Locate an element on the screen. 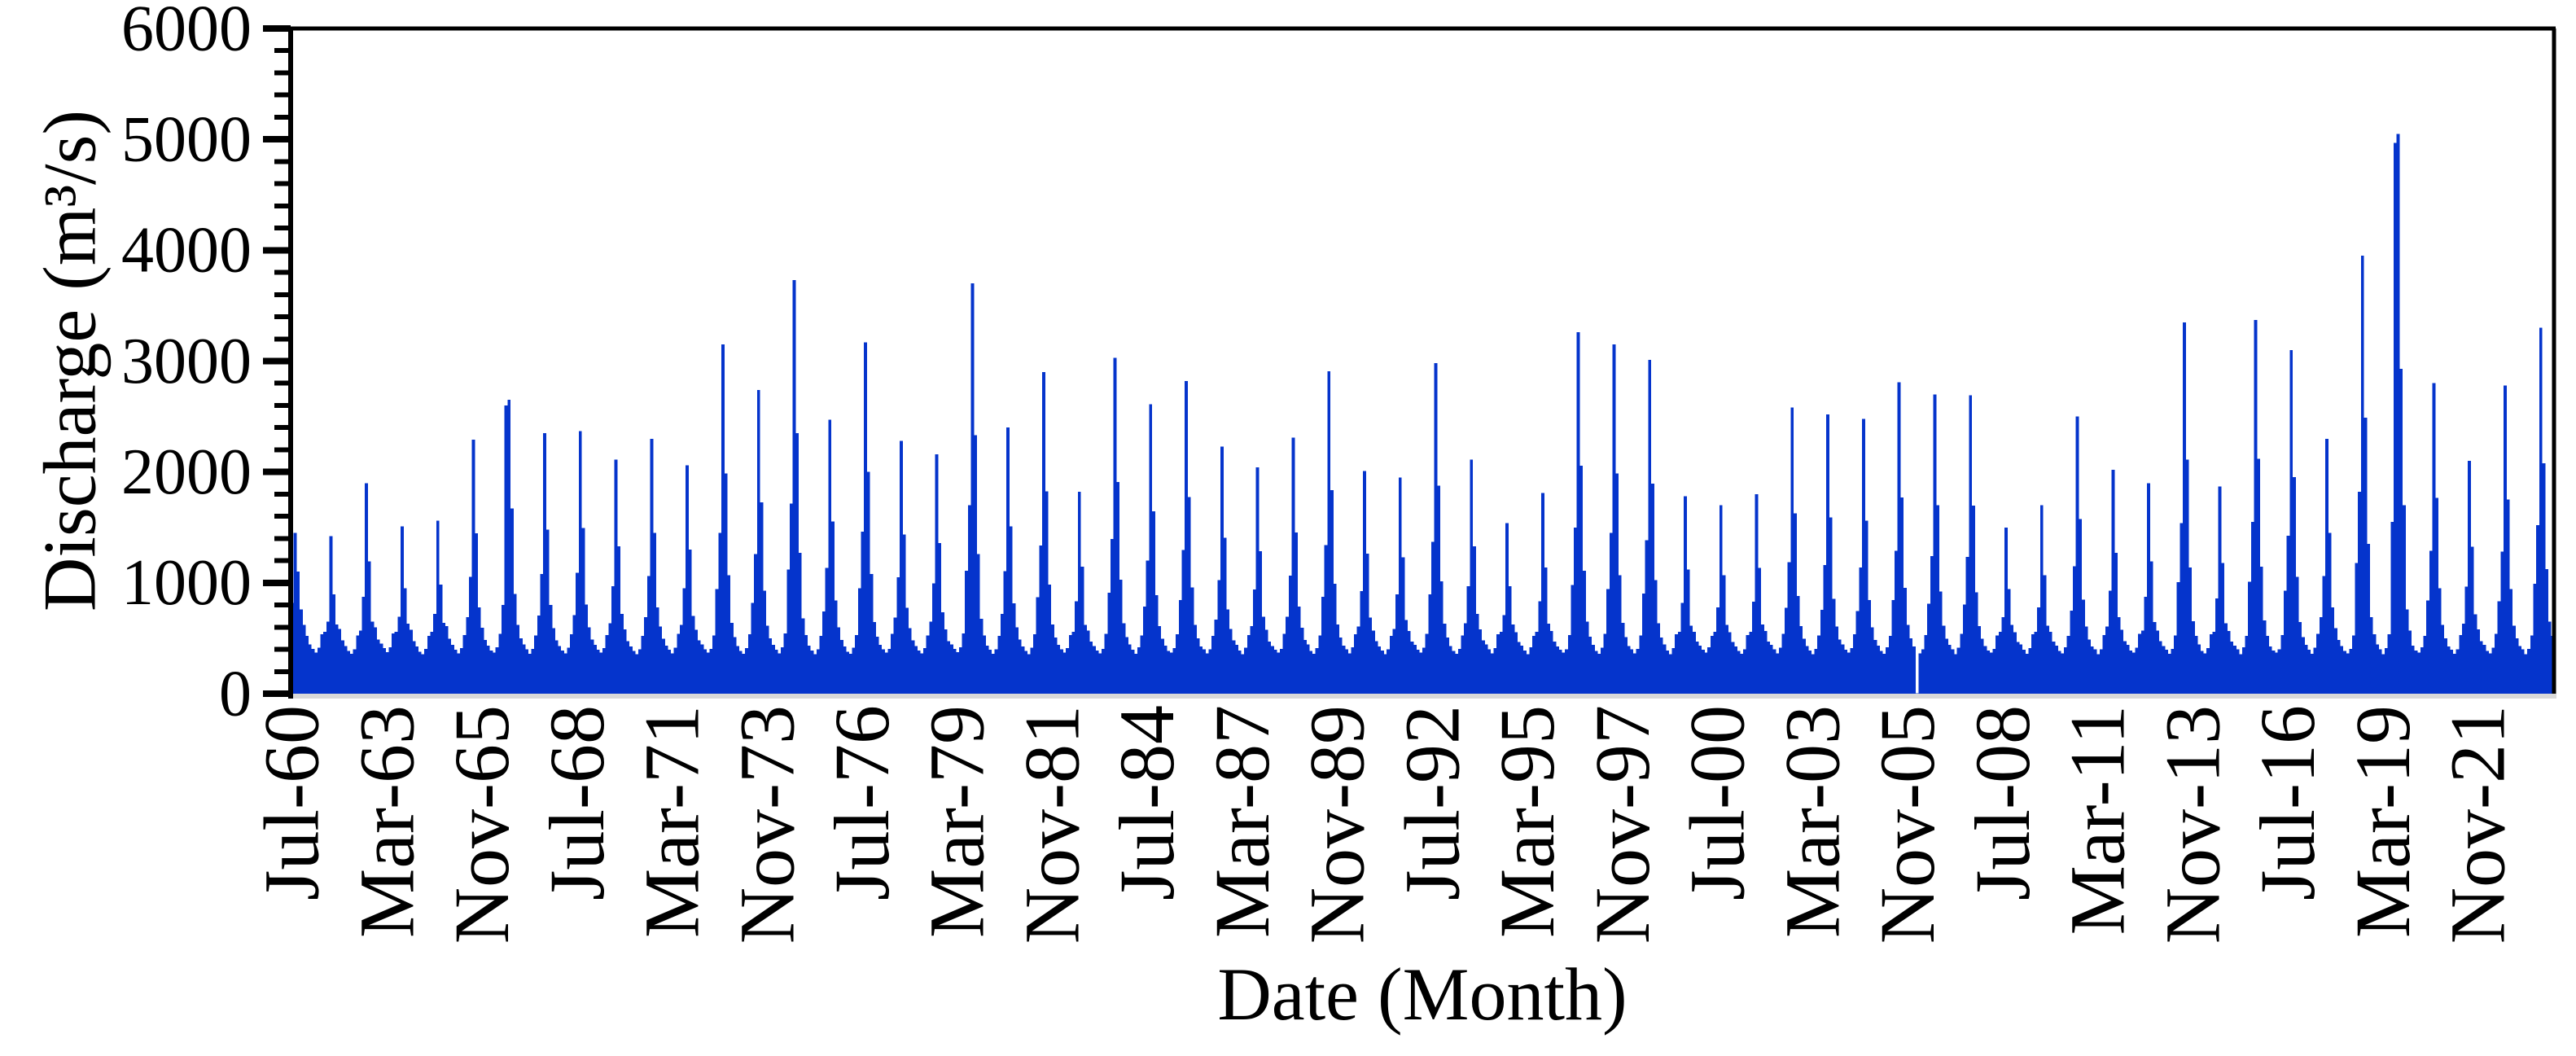 This screenshot has width=2576, height=1056. y-tick-label: 2000 is located at coordinates (186, 472).